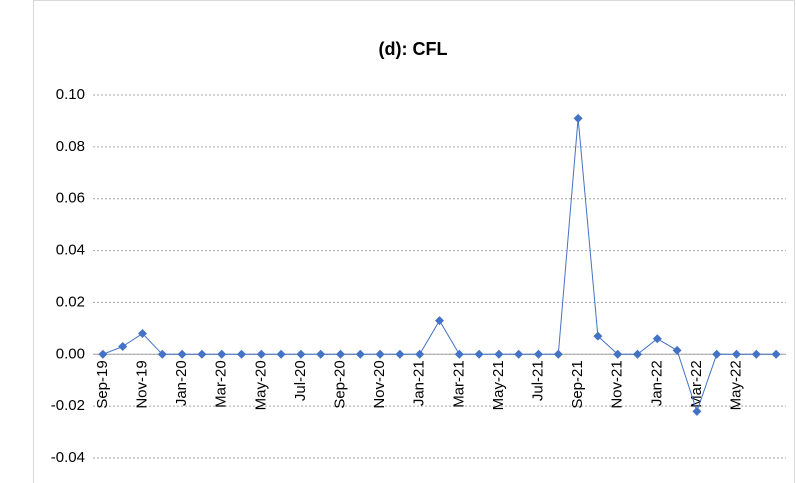 The height and width of the screenshot is (483, 796). I want to click on y-tick-label: 0.02, so click(70, 301).